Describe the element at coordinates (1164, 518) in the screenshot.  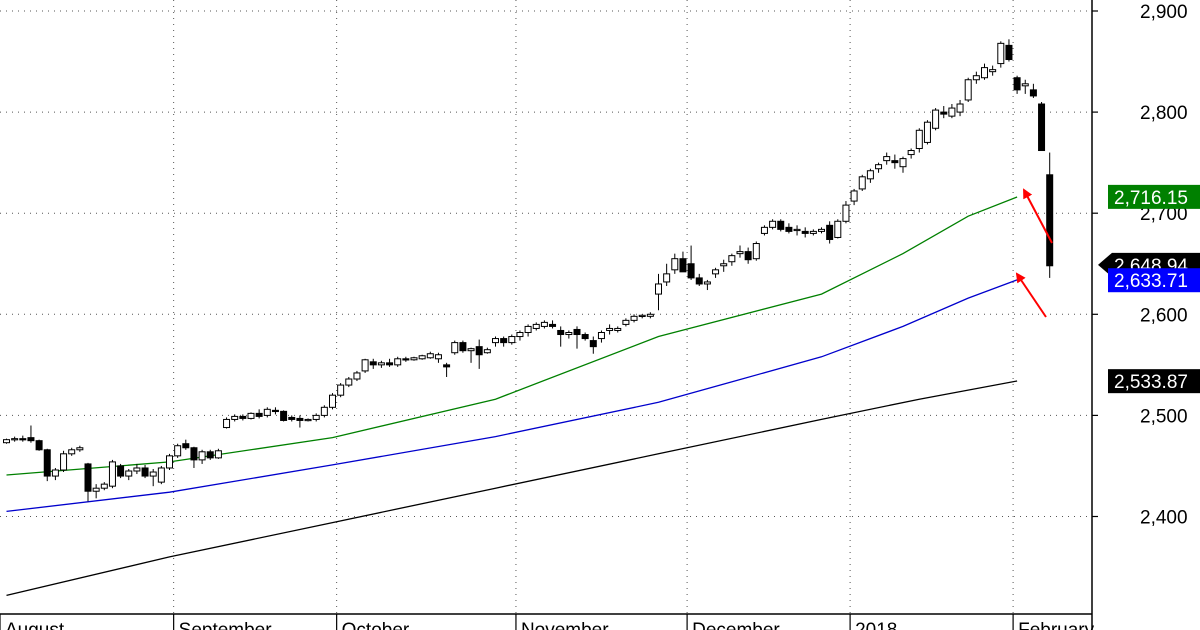
I see `y-tick-label: 2,400` at that location.